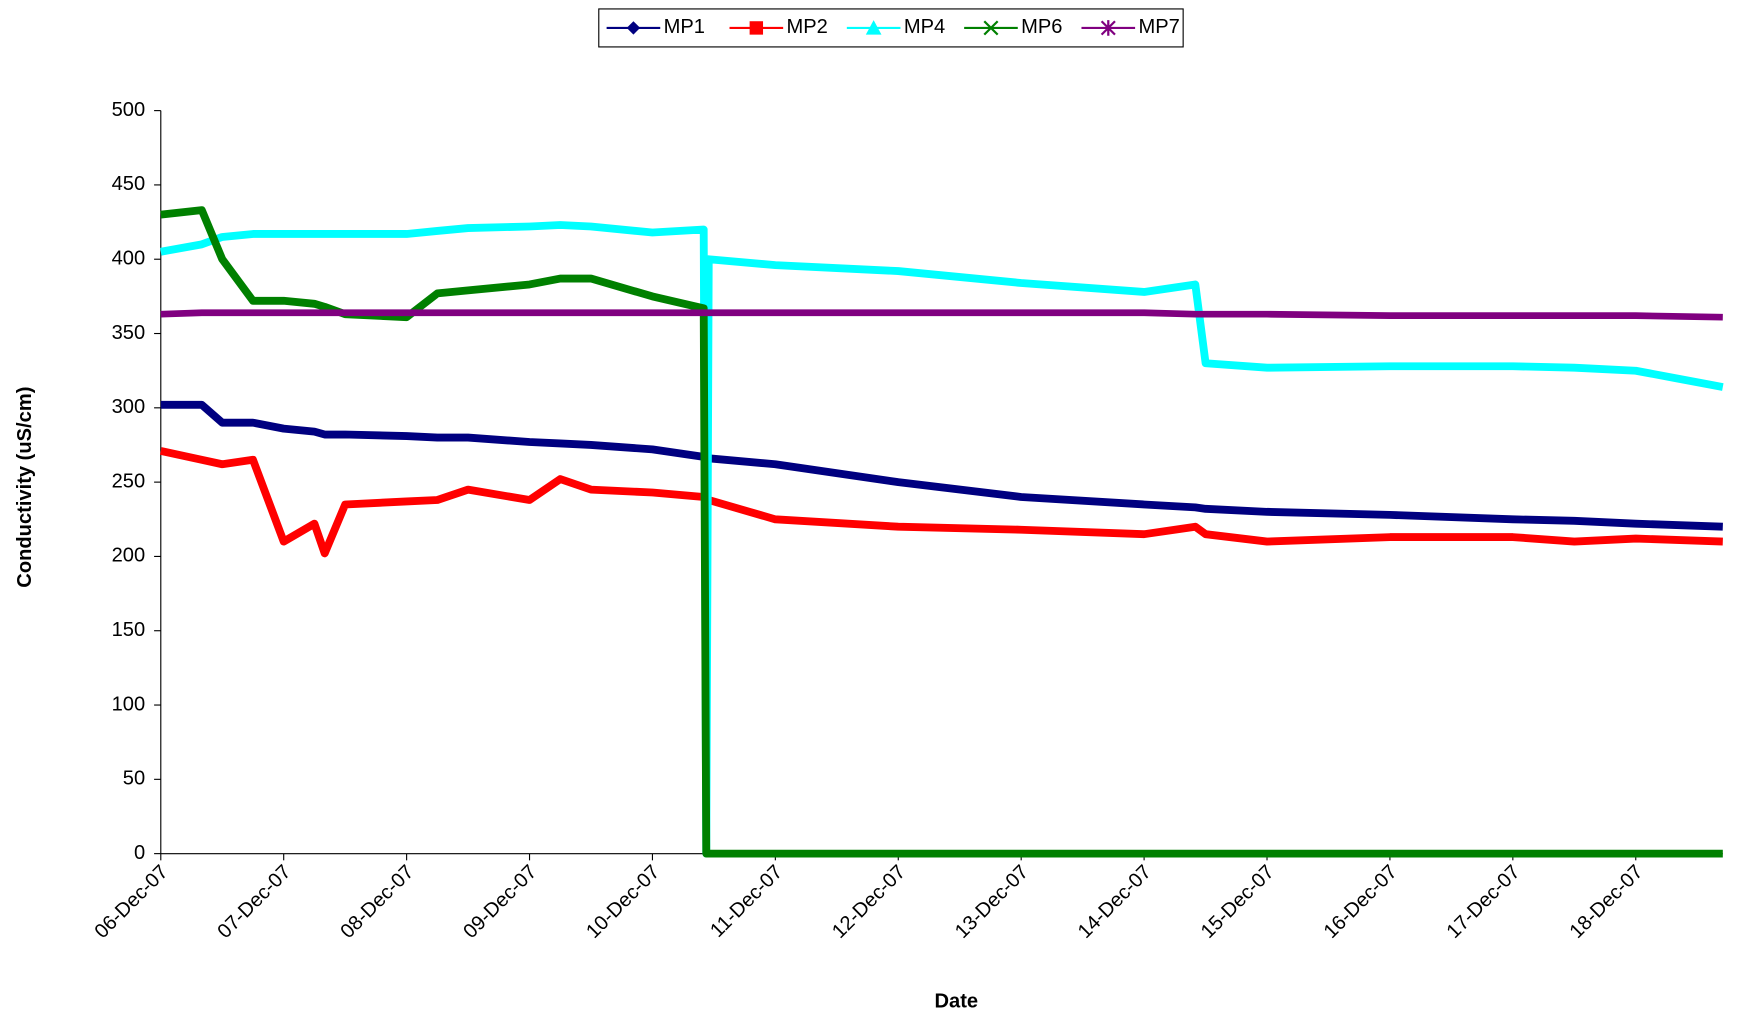  I want to click on x-tick-label: 14-Dec-07, so click(1115, 902).